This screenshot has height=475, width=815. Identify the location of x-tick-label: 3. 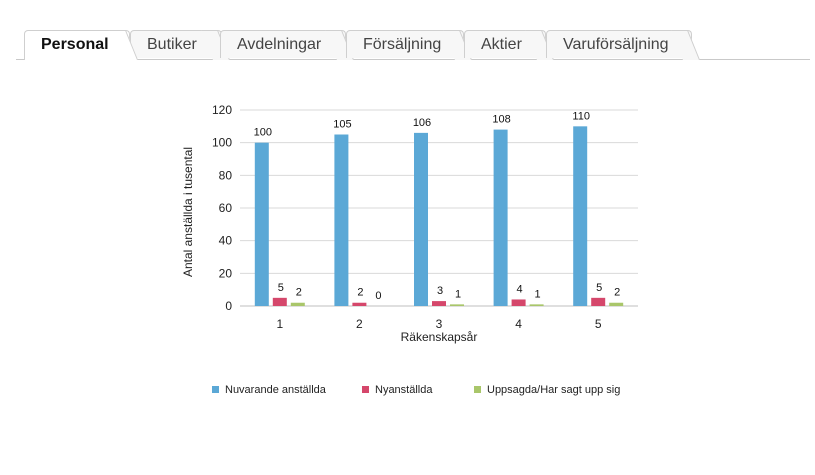
(439, 324).